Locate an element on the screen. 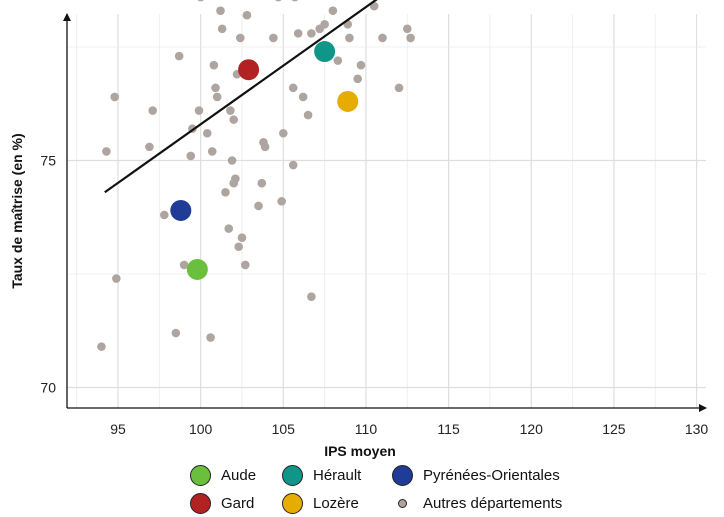  legend-swatch-lozere is located at coordinates (292, 503).